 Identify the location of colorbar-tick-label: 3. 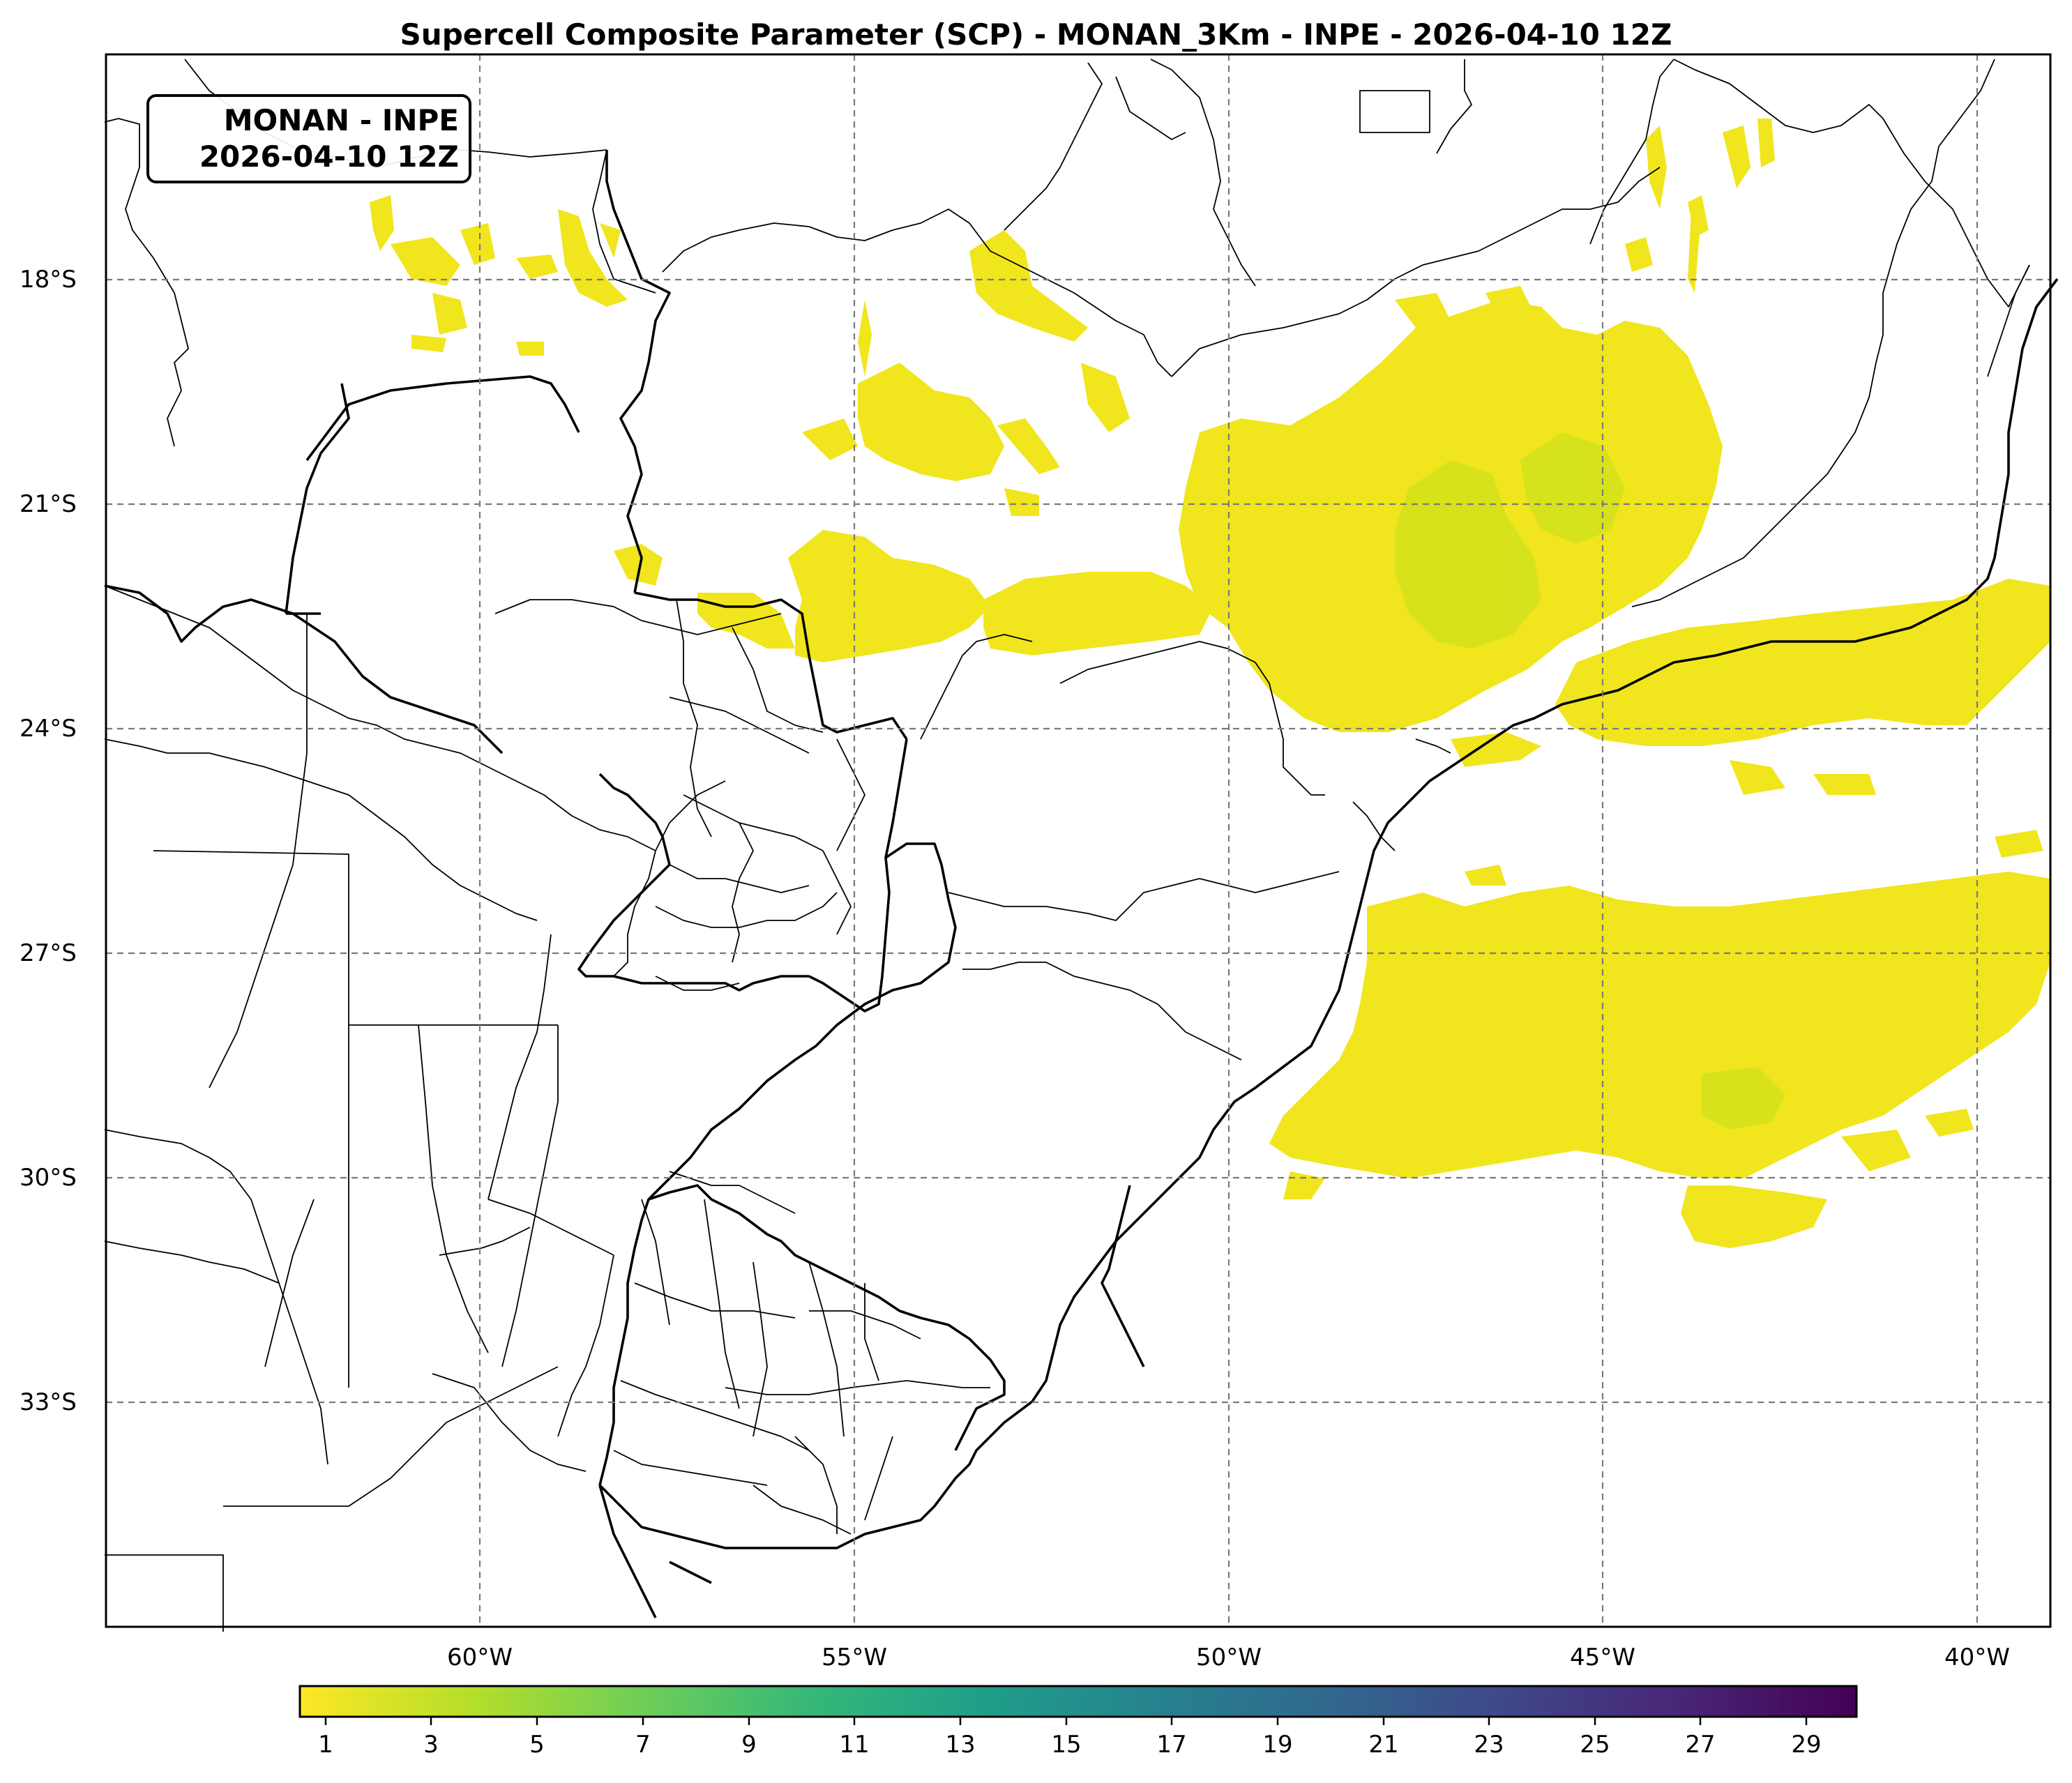
(431, 1745).